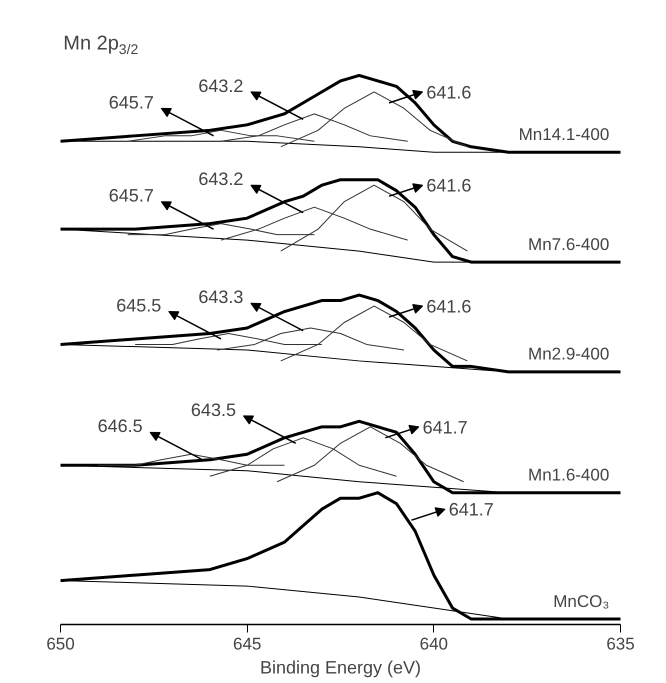  Describe the element at coordinates (213, 410) in the screenshot. I see `annotation: 643.5` at that location.